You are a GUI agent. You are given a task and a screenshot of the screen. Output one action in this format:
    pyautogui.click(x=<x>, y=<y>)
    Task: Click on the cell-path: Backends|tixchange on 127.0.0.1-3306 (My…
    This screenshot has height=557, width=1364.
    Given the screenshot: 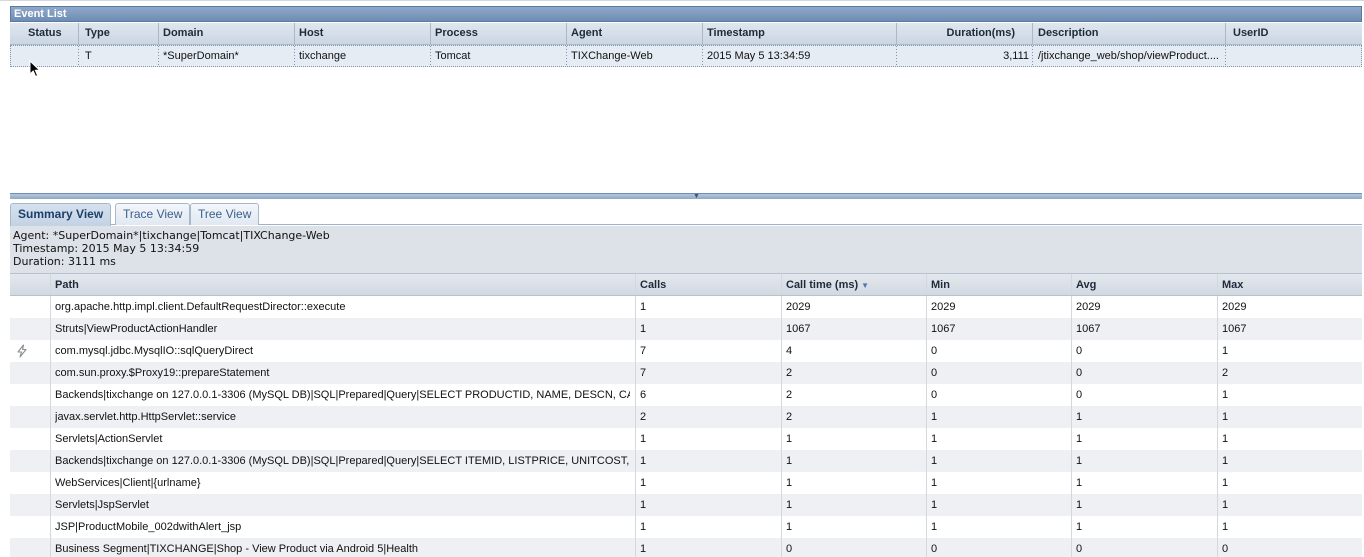 What is the action you would take?
    pyautogui.click(x=342, y=395)
    